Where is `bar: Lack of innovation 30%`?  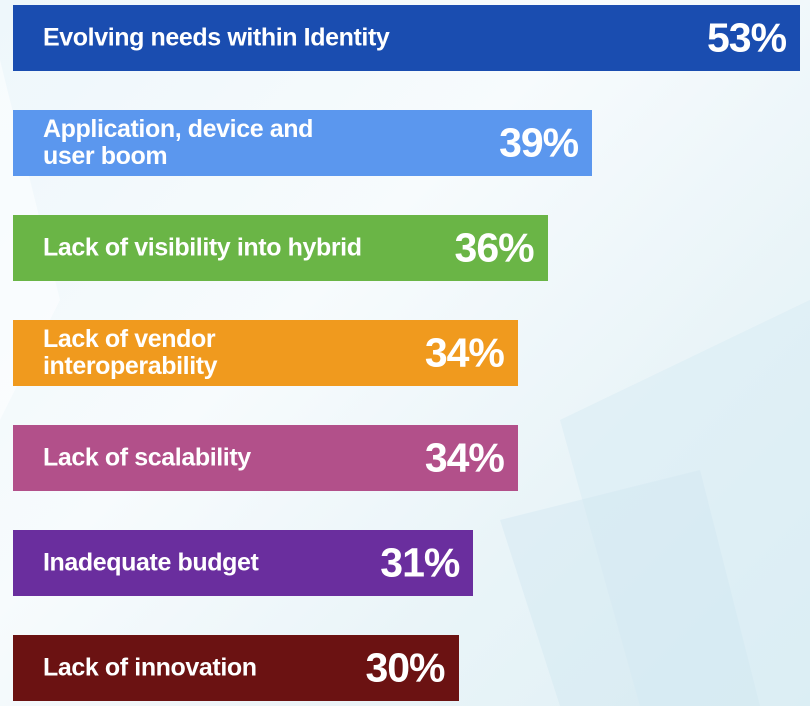 bar: Lack of innovation 30% is located at coordinates (236, 668).